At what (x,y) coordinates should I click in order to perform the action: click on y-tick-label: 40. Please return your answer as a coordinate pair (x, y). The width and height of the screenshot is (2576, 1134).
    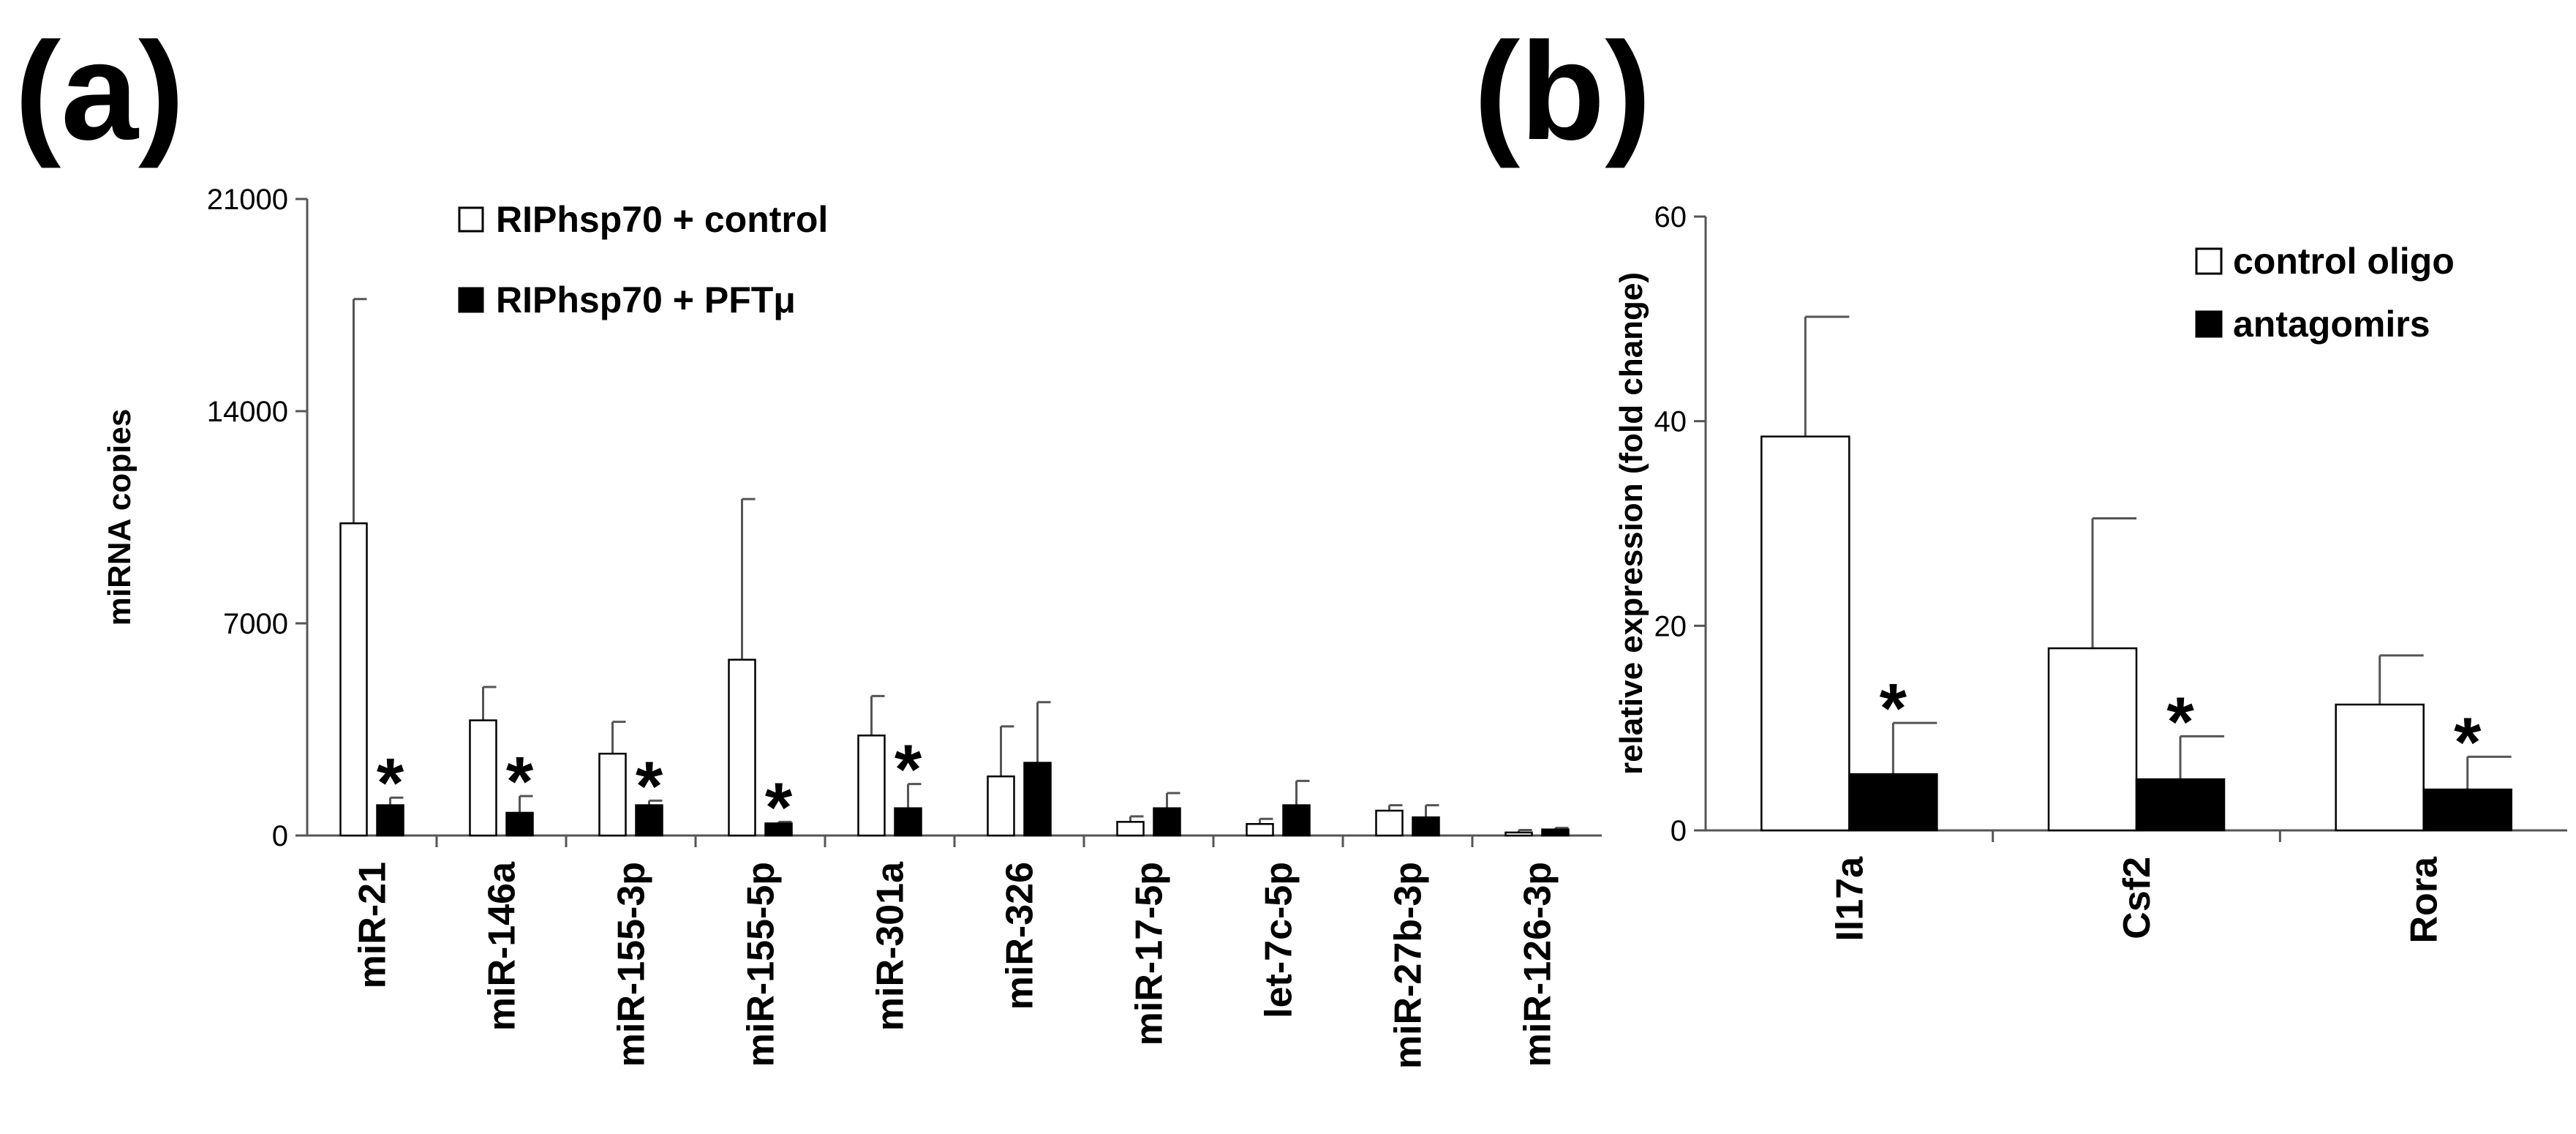
    Looking at the image, I should click on (1670, 422).